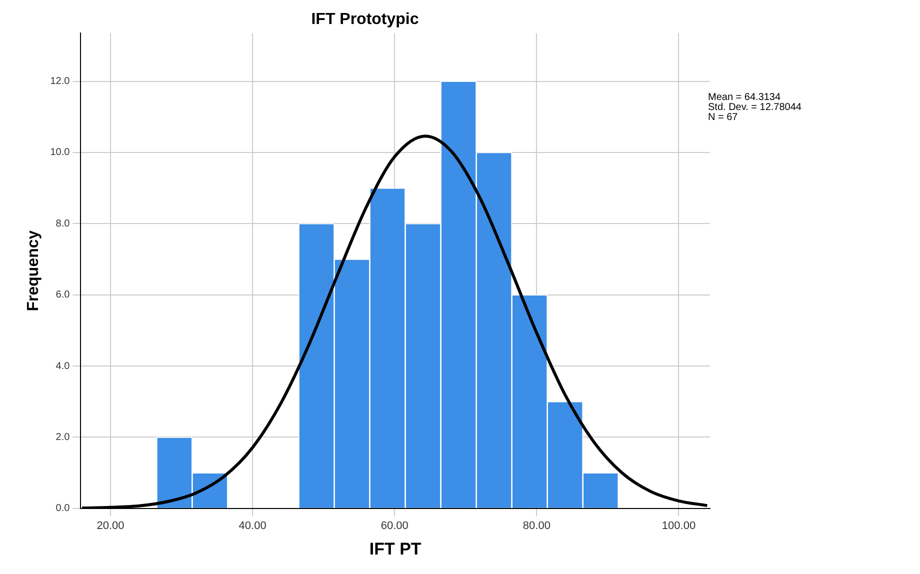 Image resolution: width=920 pixels, height=574 pixels. What do you see at coordinates (60, 82) in the screenshot?
I see `y-tick-label: 12.0` at bounding box center [60, 82].